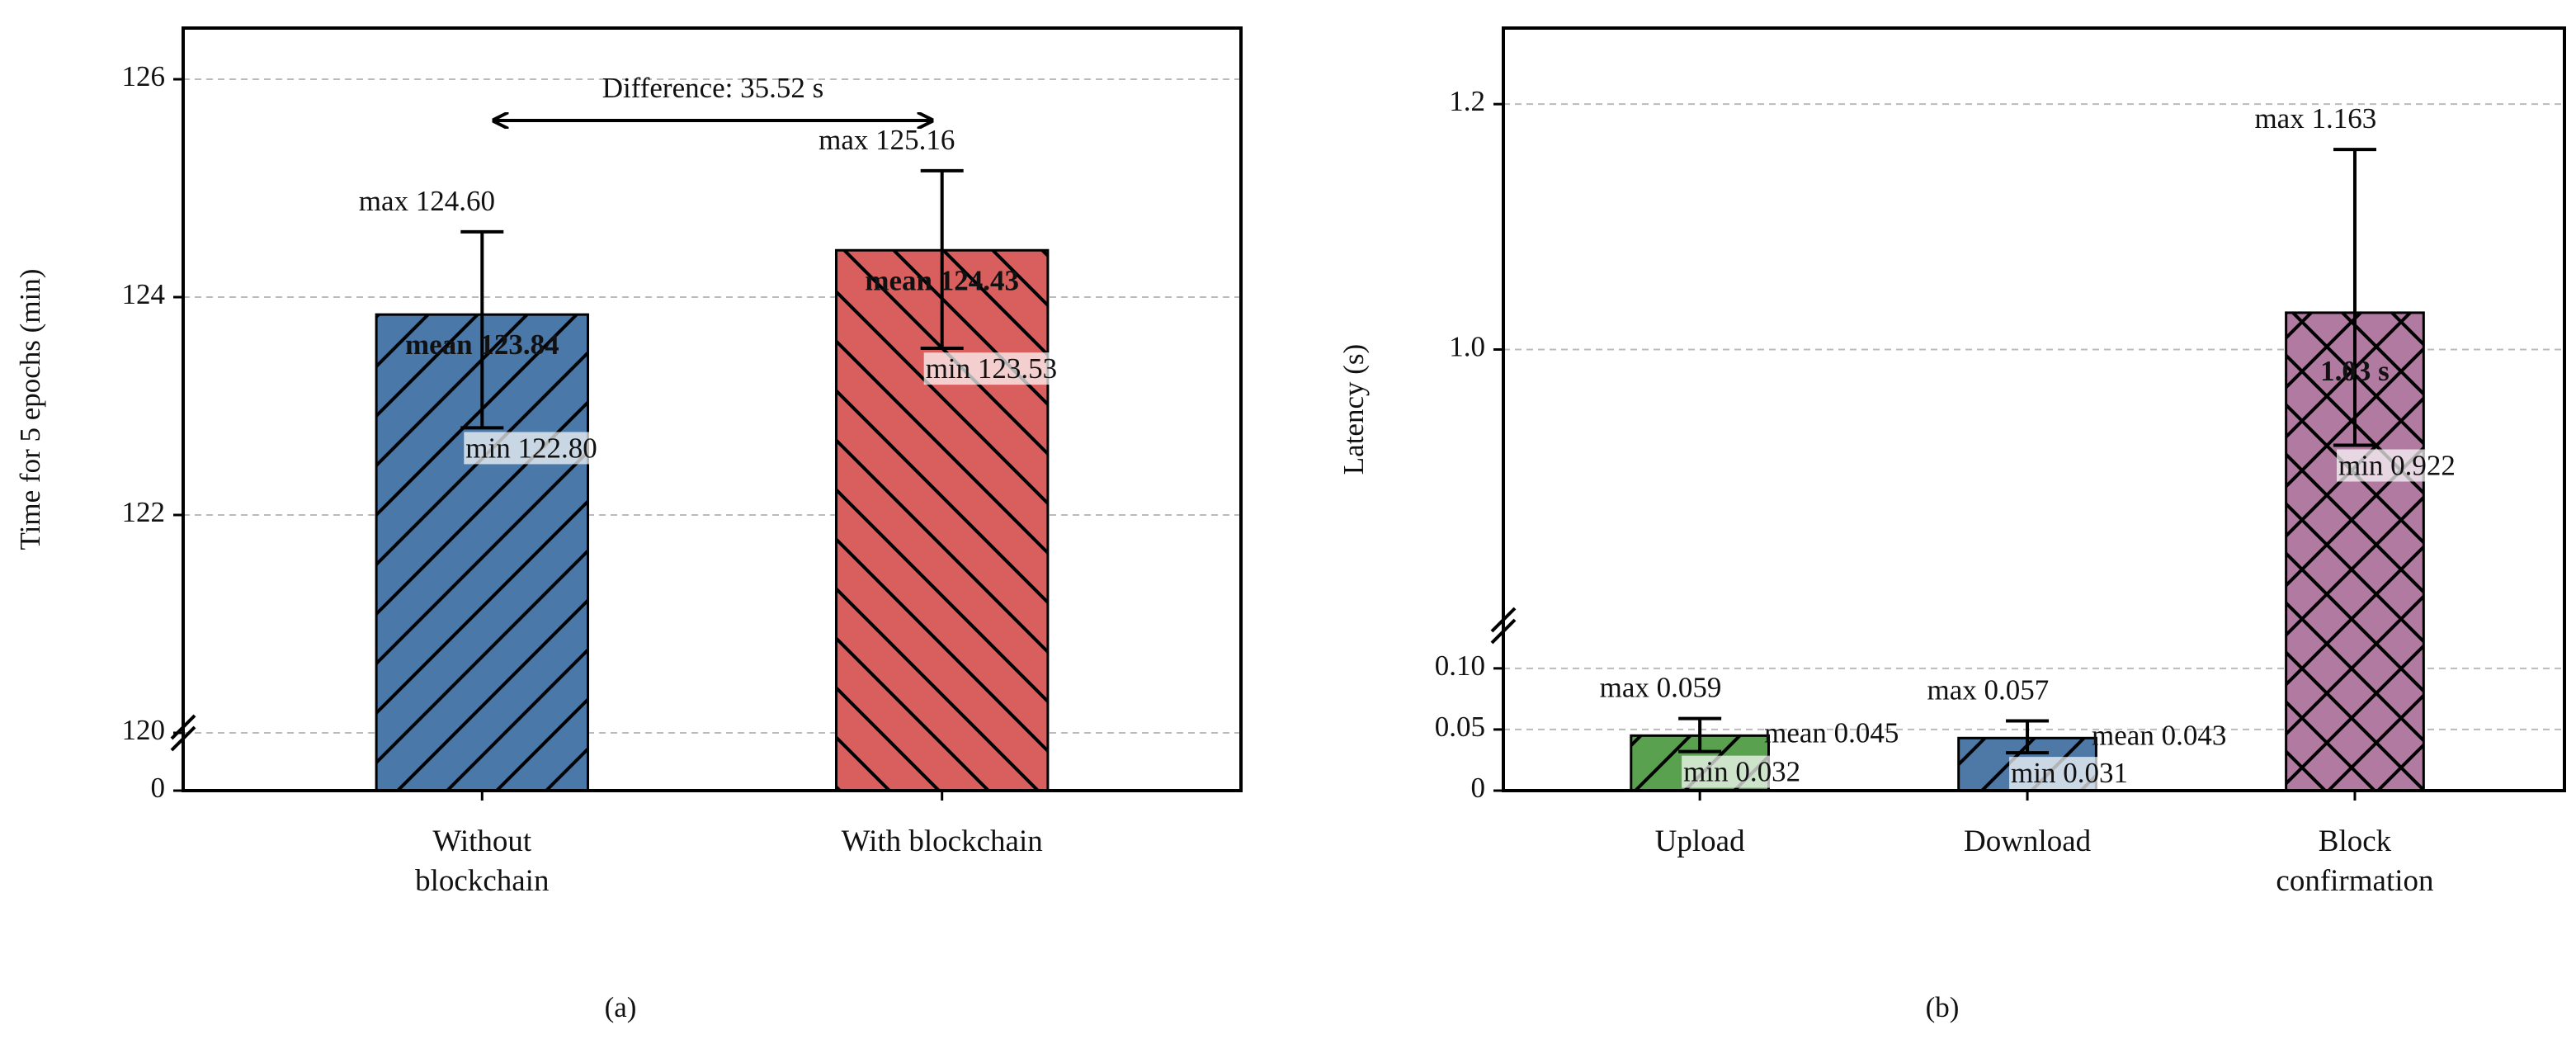  Describe the element at coordinates (2028, 841) in the screenshot. I see `x-tick-label: Download` at that location.